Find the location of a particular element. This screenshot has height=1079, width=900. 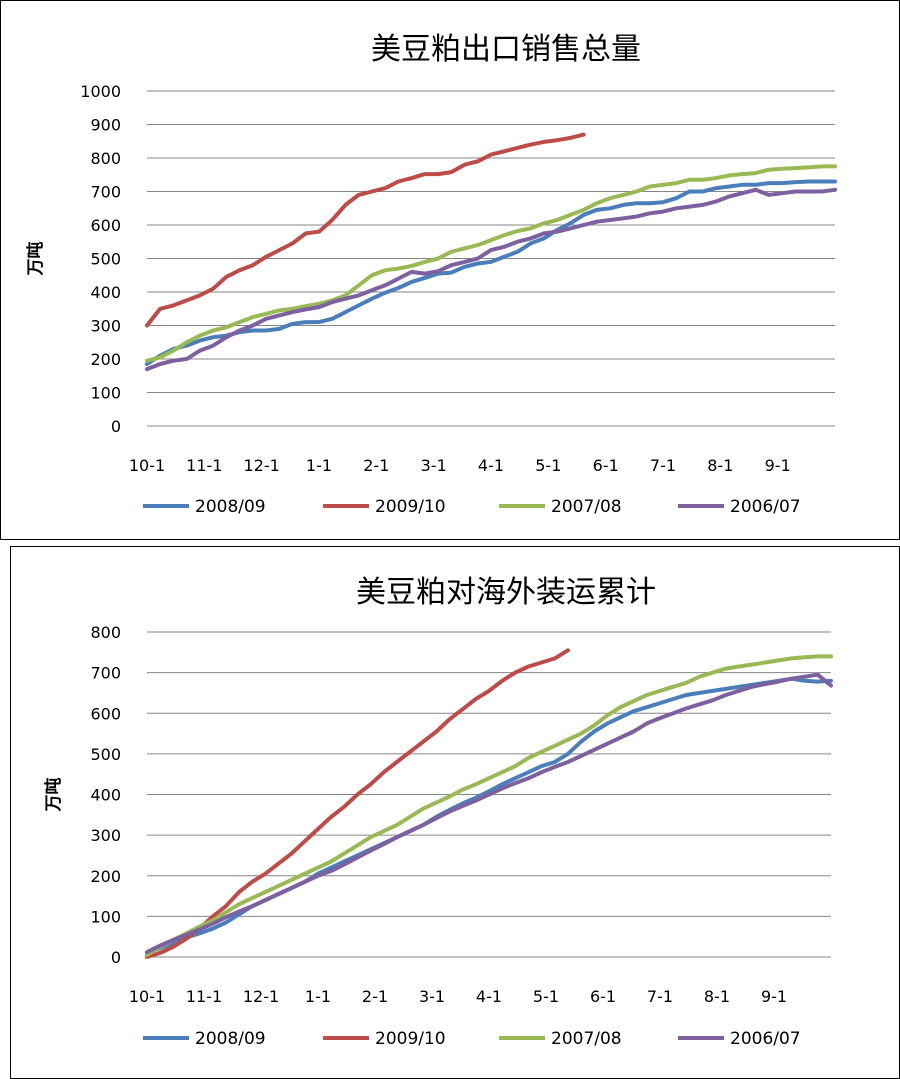

y-tick-label: 1000 is located at coordinates (100, 91).